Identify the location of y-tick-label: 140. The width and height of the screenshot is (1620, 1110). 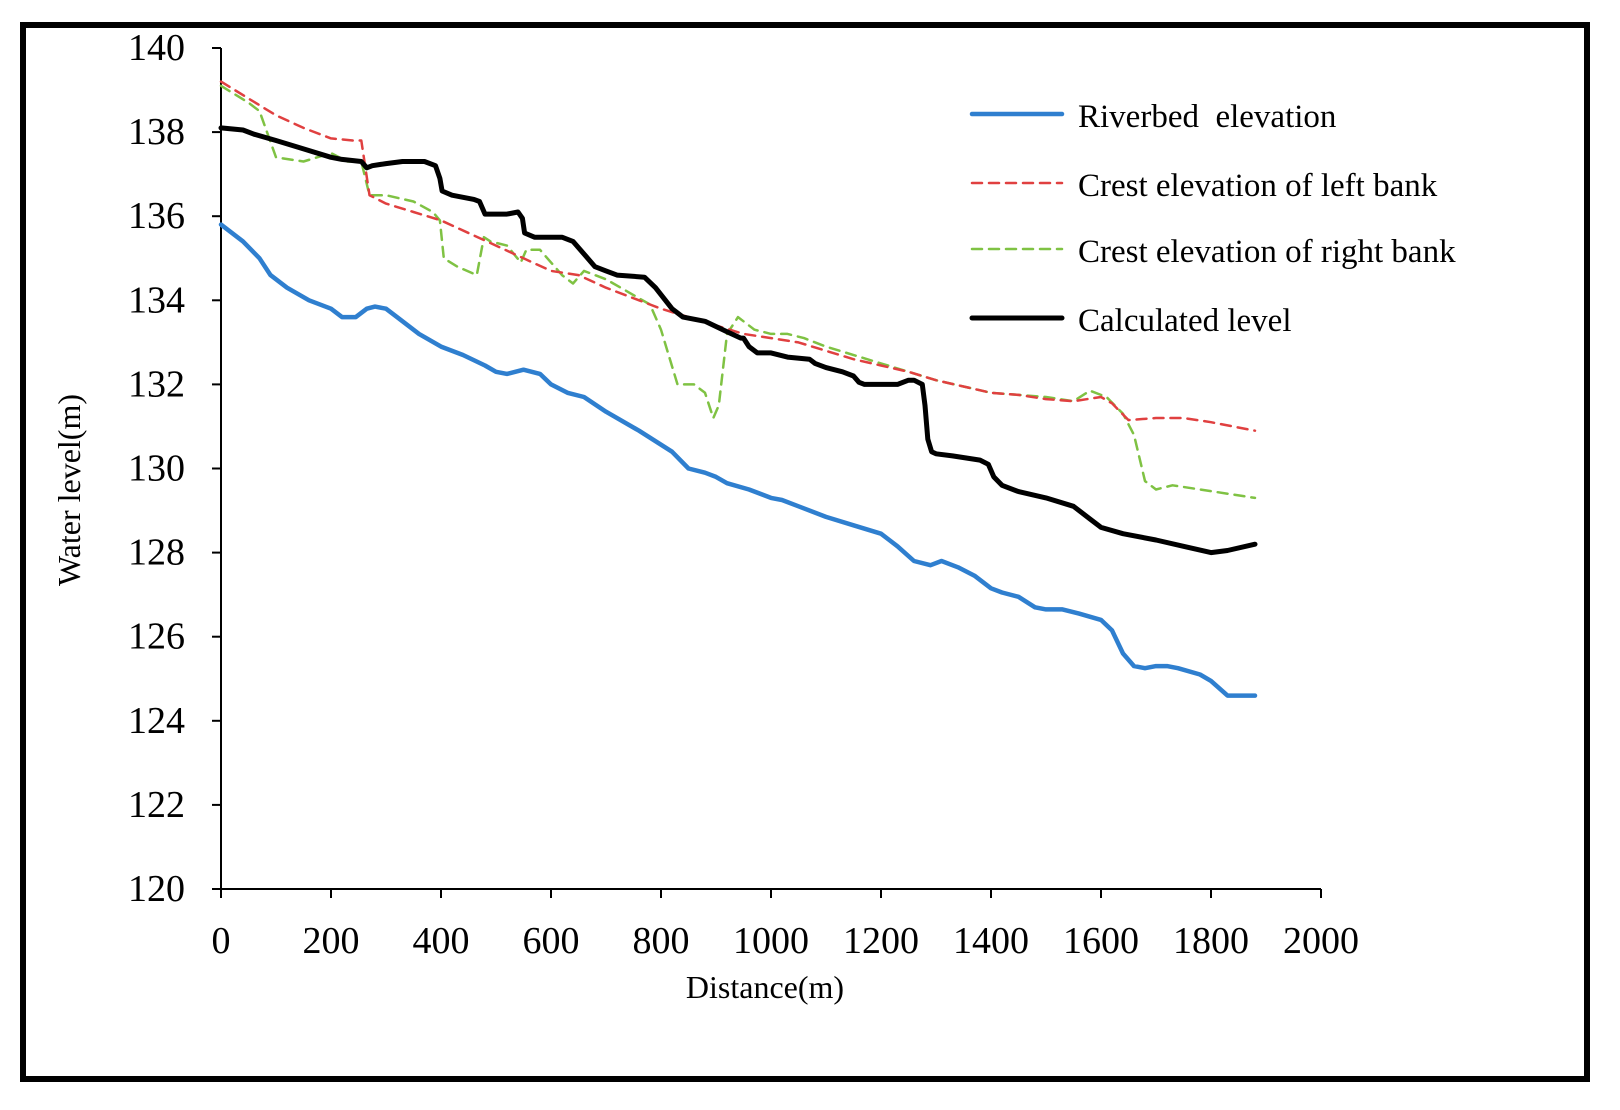
(156, 48).